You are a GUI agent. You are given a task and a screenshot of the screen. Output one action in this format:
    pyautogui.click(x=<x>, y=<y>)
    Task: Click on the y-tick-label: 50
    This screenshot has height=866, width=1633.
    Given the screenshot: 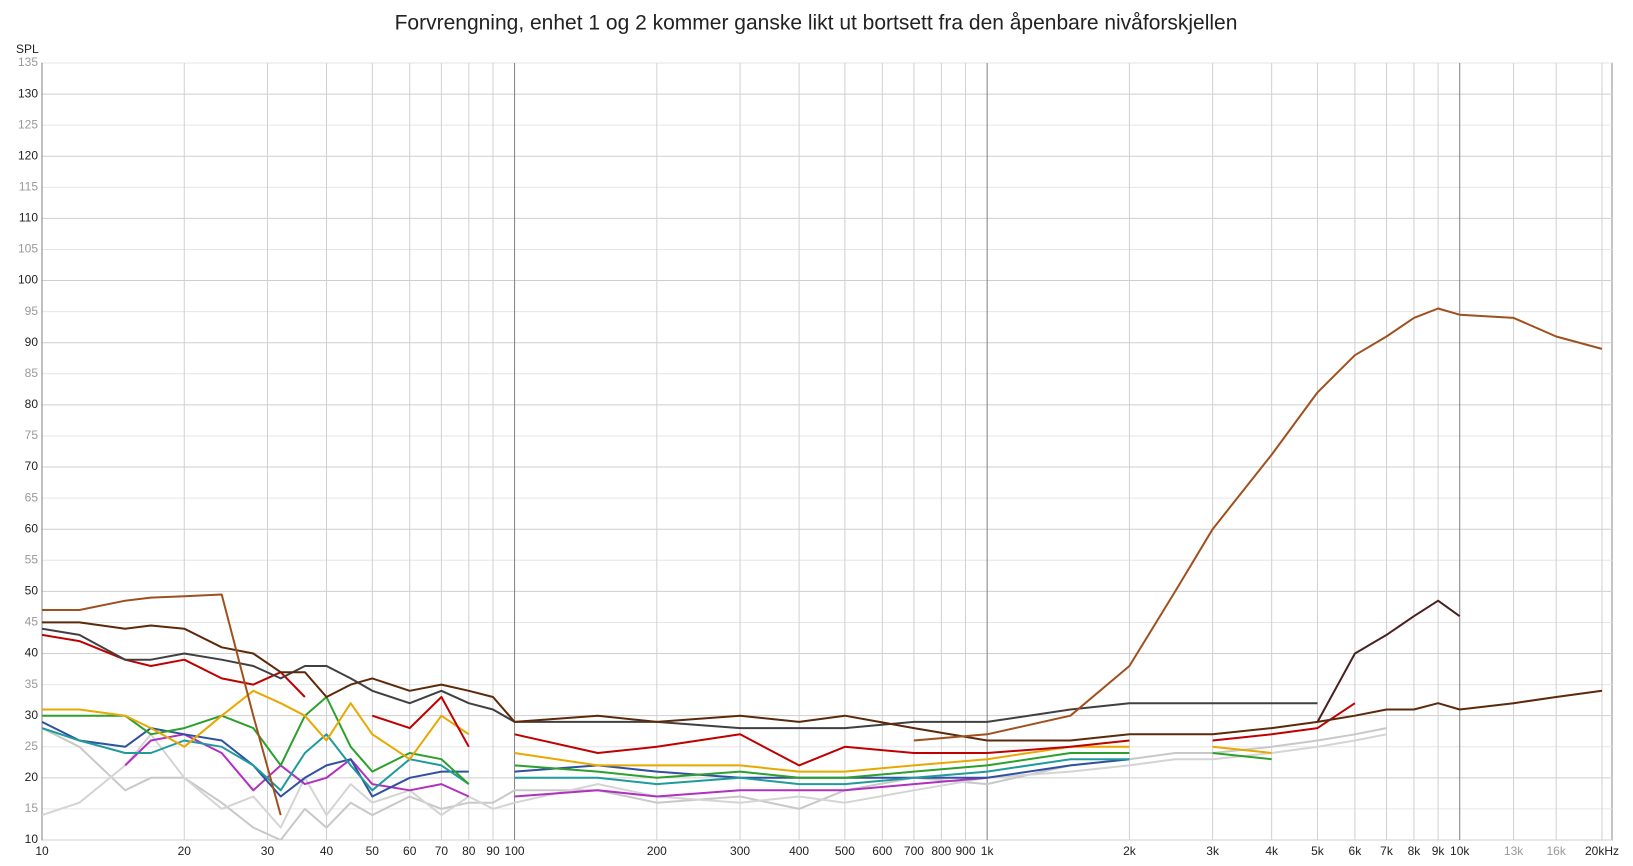 What is the action you would take?
    pyautogui.click(x=32, y=591)
    